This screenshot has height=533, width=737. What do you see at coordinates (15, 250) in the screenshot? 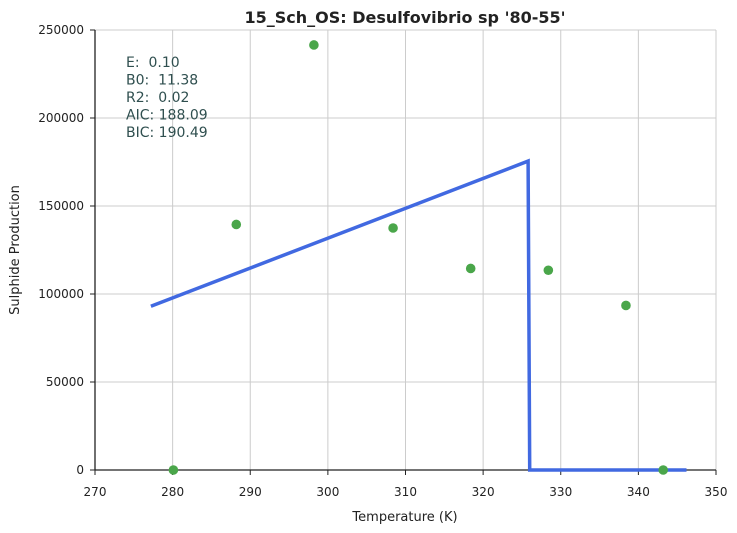
I see `y-axis-label: Sulphide Production` at bounding box center [15, 250].